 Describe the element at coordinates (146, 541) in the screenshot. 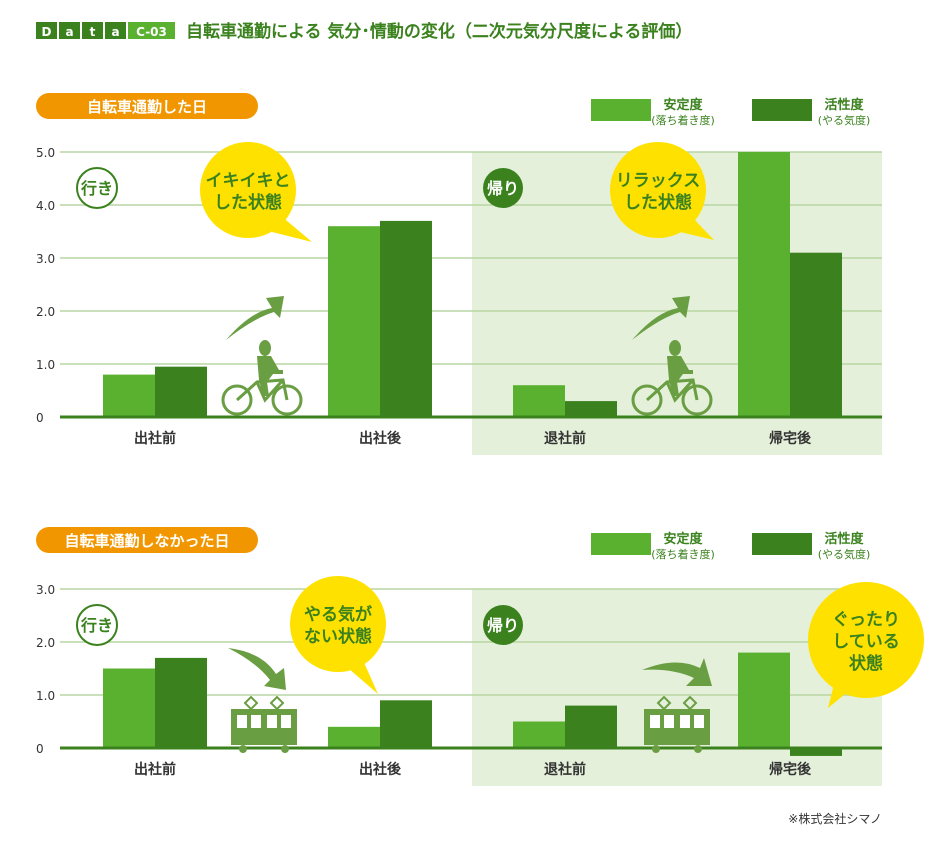

I see `chart-title: 自転車通勤しなかった日` at that location.